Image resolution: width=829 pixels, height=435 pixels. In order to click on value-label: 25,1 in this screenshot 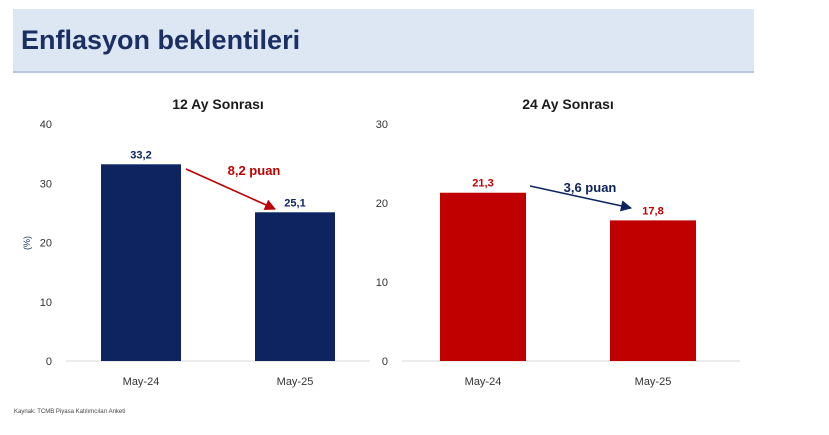, I will do `click(294, 203)`.